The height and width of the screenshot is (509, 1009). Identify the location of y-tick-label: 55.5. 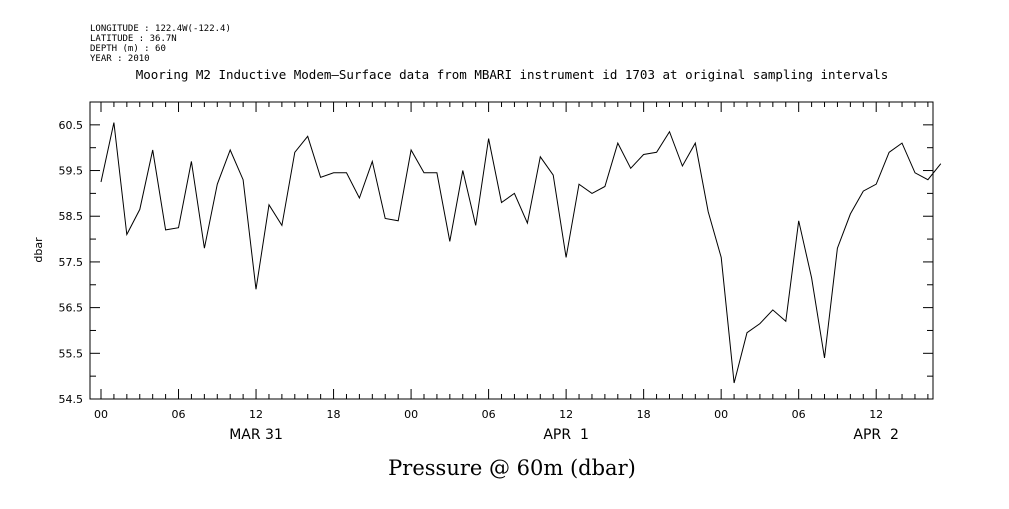
(71, 353).